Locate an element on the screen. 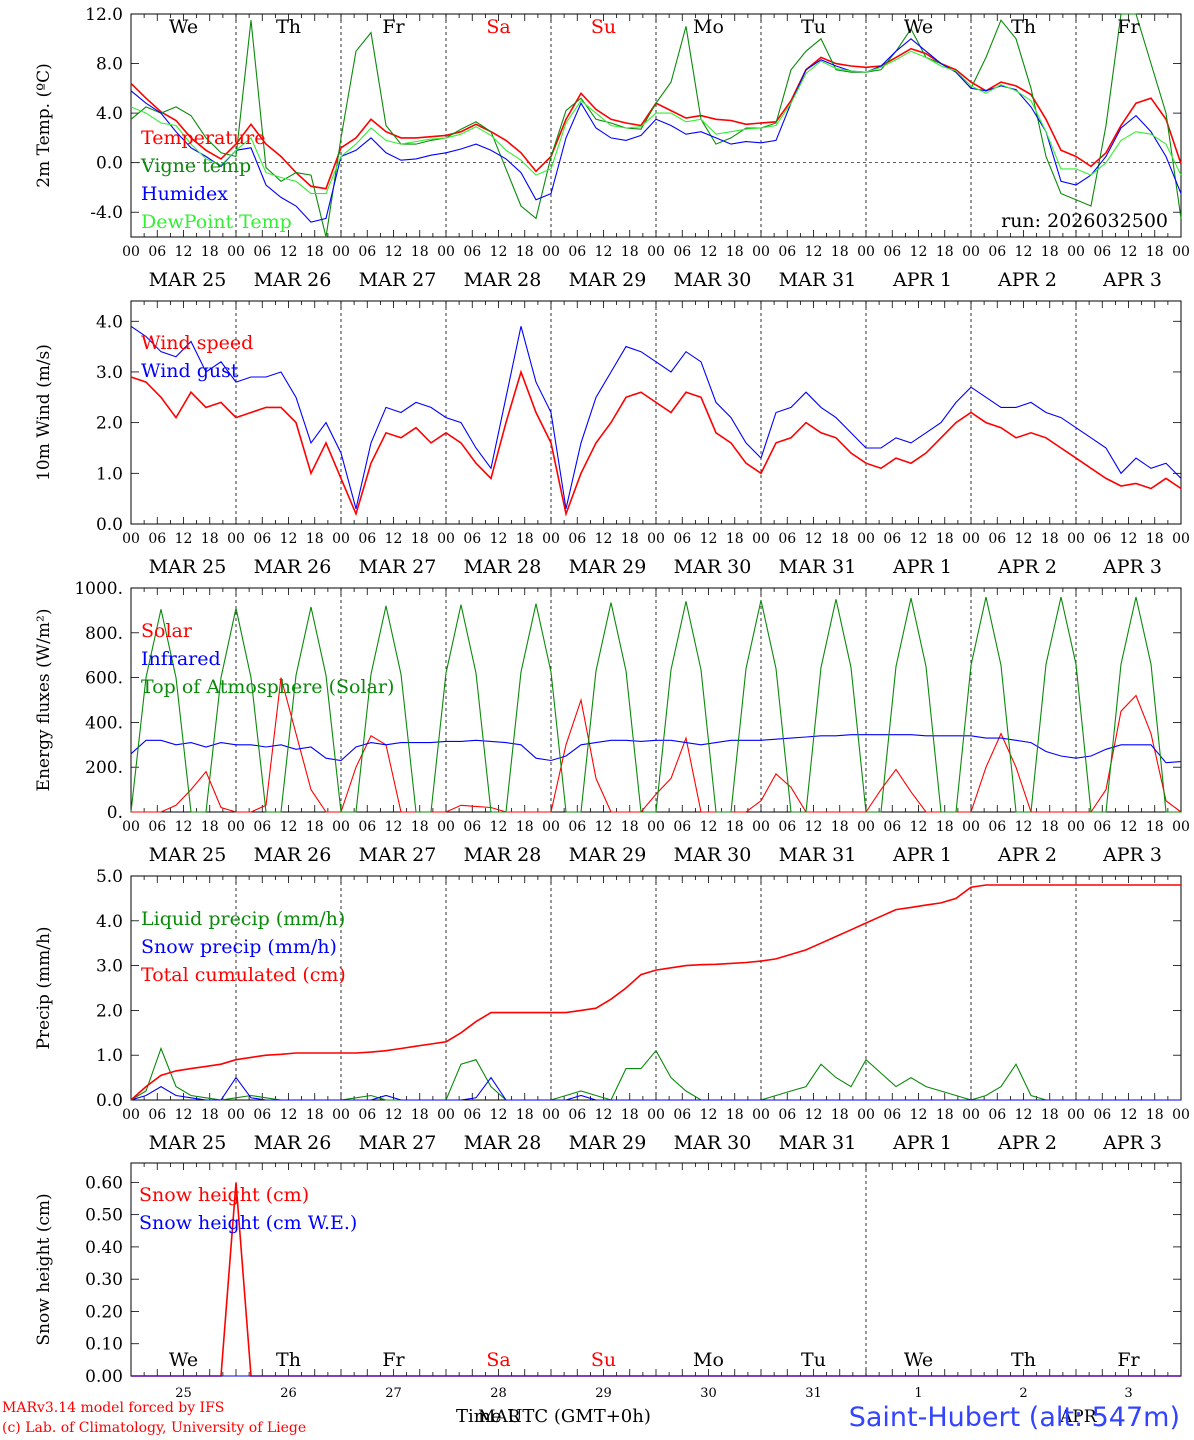 The image size is (1194, 1440). x-day-label: MAR 28 is located at coordinates (503, 1143).